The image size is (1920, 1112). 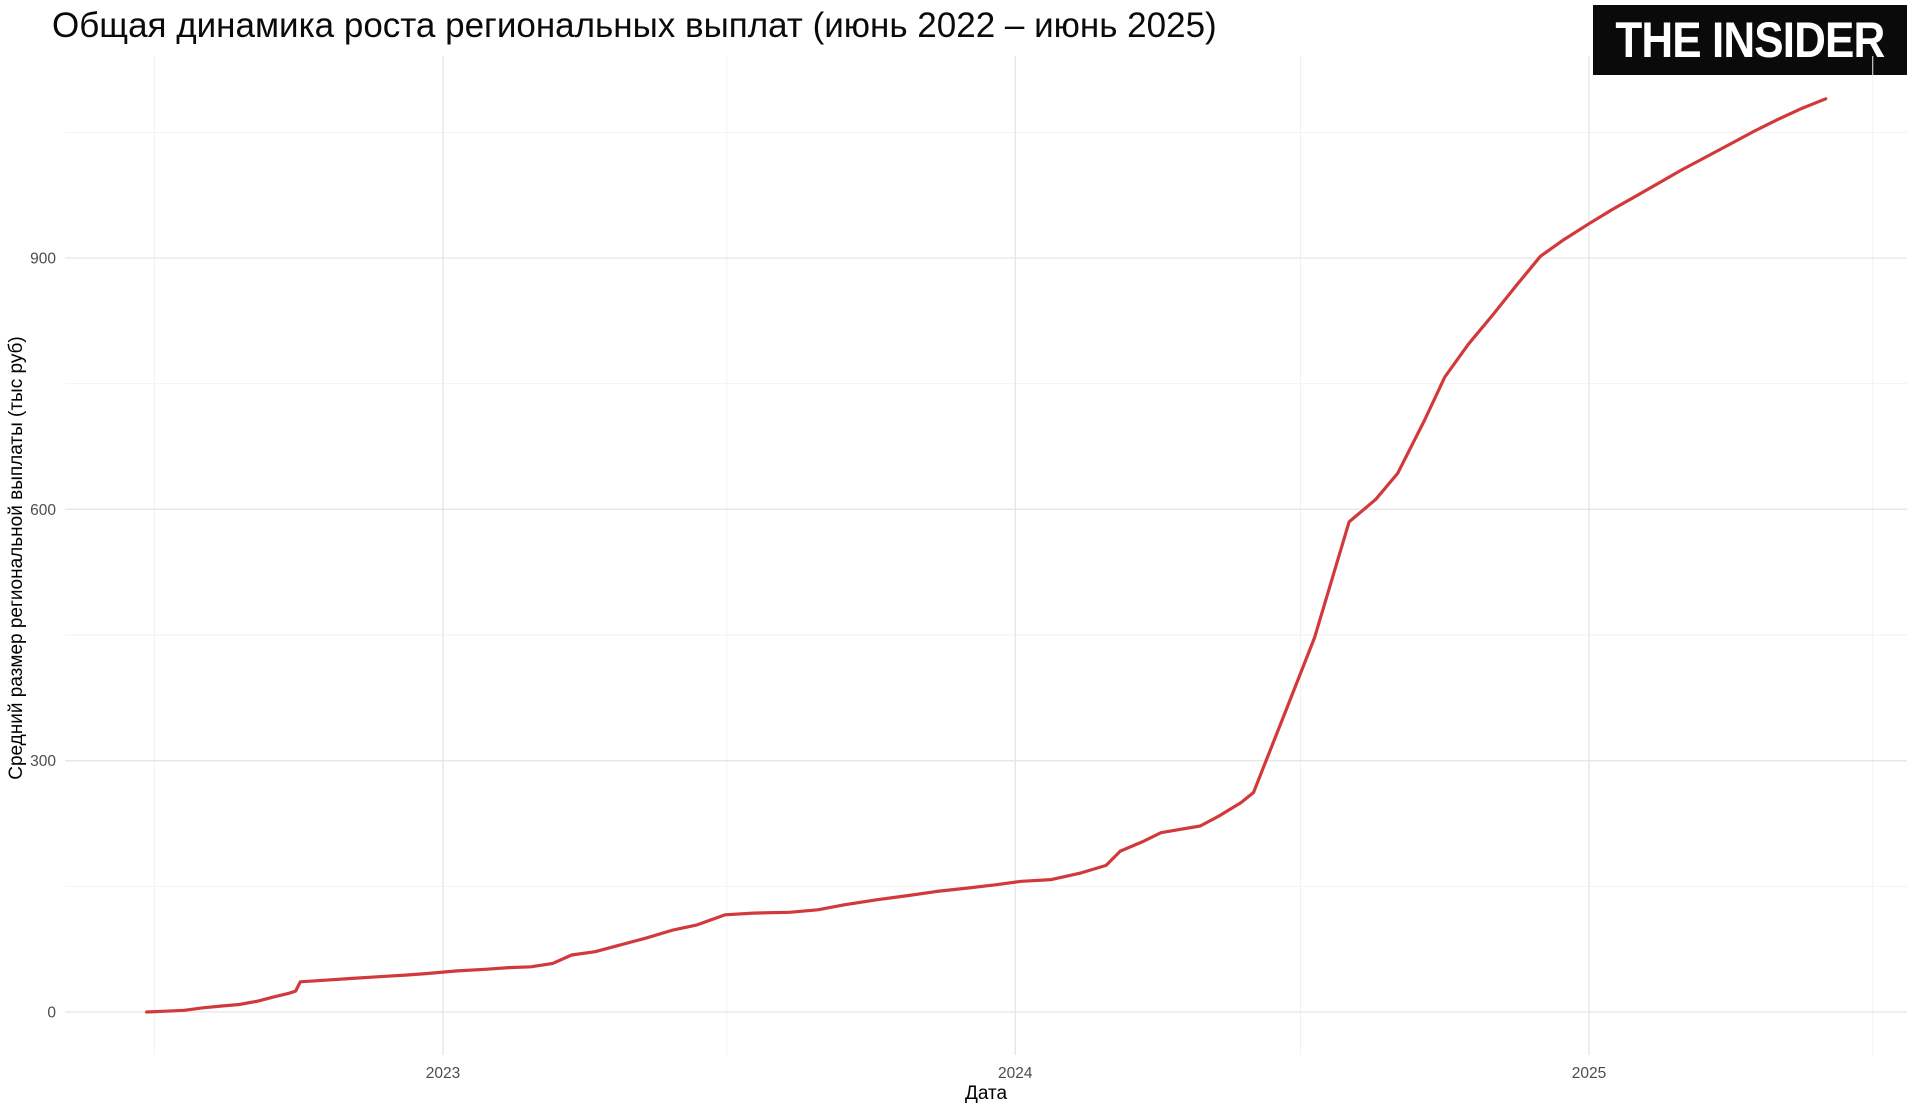 What do you see at coordinates (51, 1013) in the screenshot?
I see `y-tick-label: 0` at bounding box center [51, 1013].